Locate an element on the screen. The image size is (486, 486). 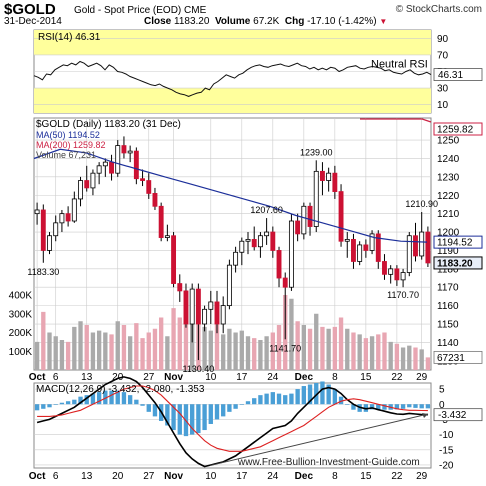
volume-tick-label: 100K is located at coordinates (21, 352).